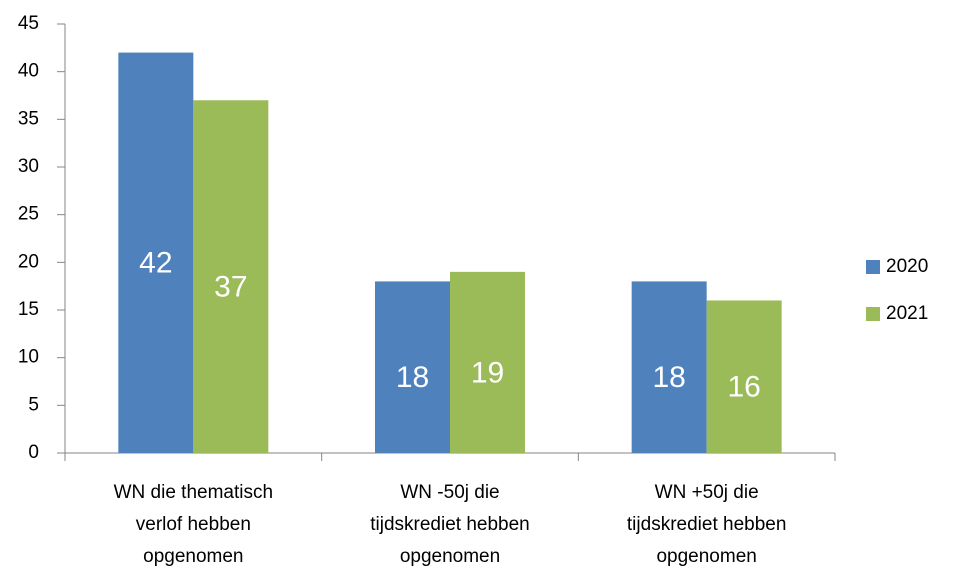 The image size is (963, 572). I want to click on x-tick-label: WN +50j die, so click(707, 492).